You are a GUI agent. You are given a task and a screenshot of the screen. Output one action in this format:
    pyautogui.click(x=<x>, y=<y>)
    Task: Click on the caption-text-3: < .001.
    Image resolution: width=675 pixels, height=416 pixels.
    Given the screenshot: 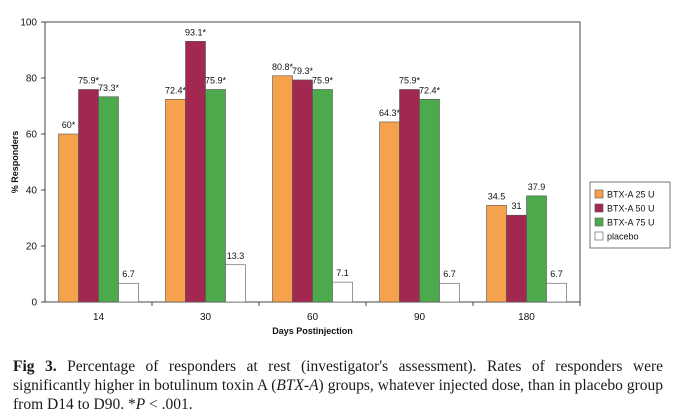 What is the action you would take?
    pyautogui.click(x=169, y=404)
    